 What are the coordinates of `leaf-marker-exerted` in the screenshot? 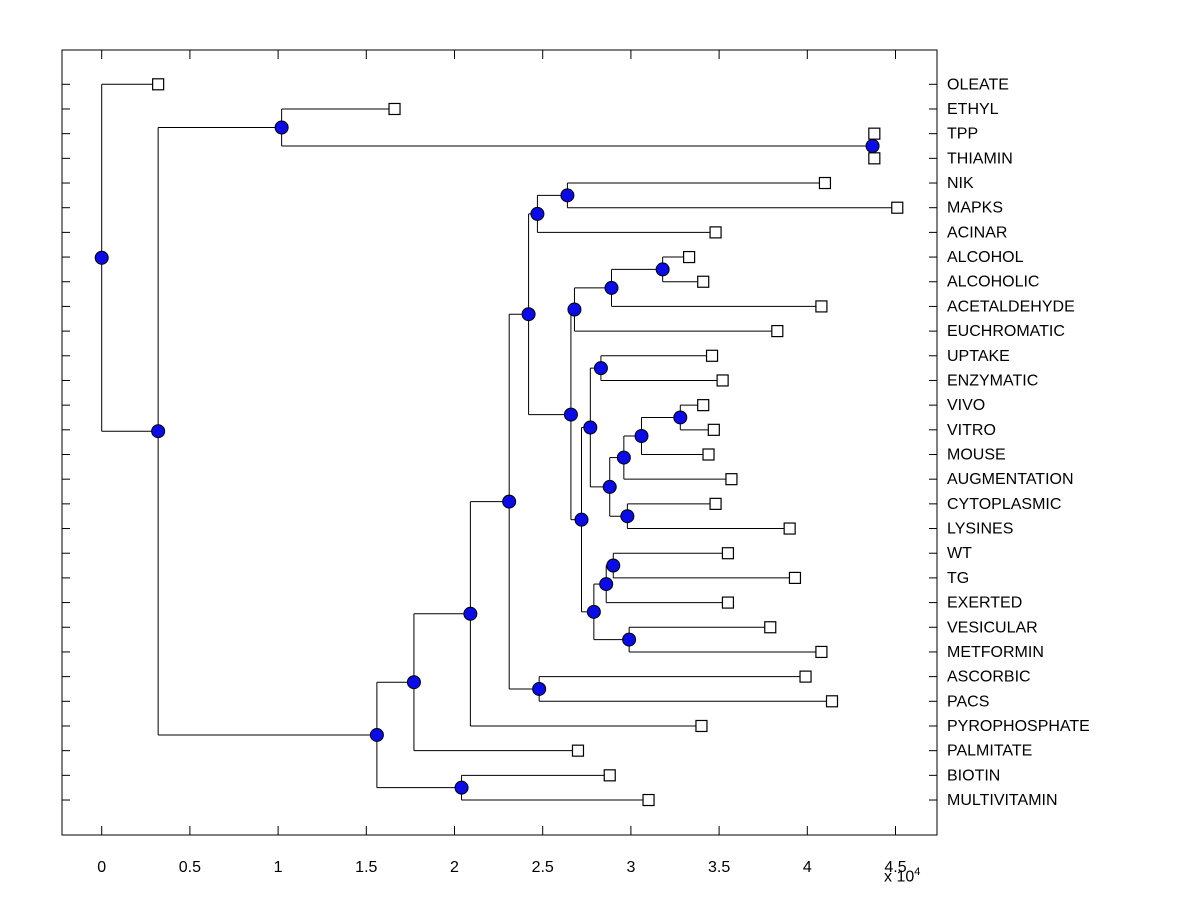 It's located at (728, 602).